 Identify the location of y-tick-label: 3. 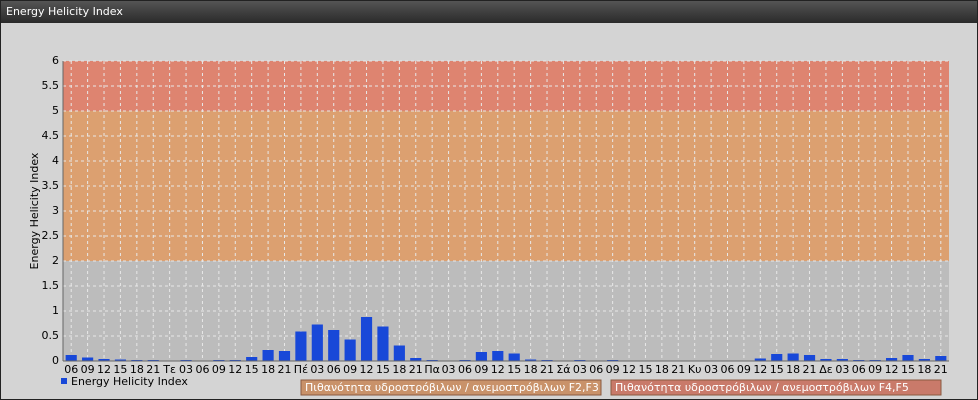
(55, 210).